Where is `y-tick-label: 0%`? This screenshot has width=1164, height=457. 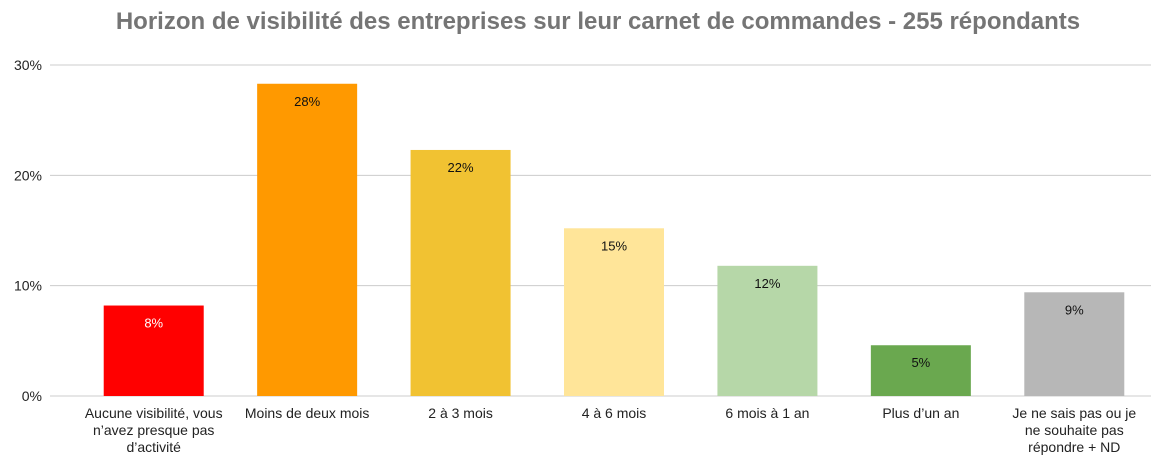
y-tick-label: 0% is located at coordinates (32, 396).